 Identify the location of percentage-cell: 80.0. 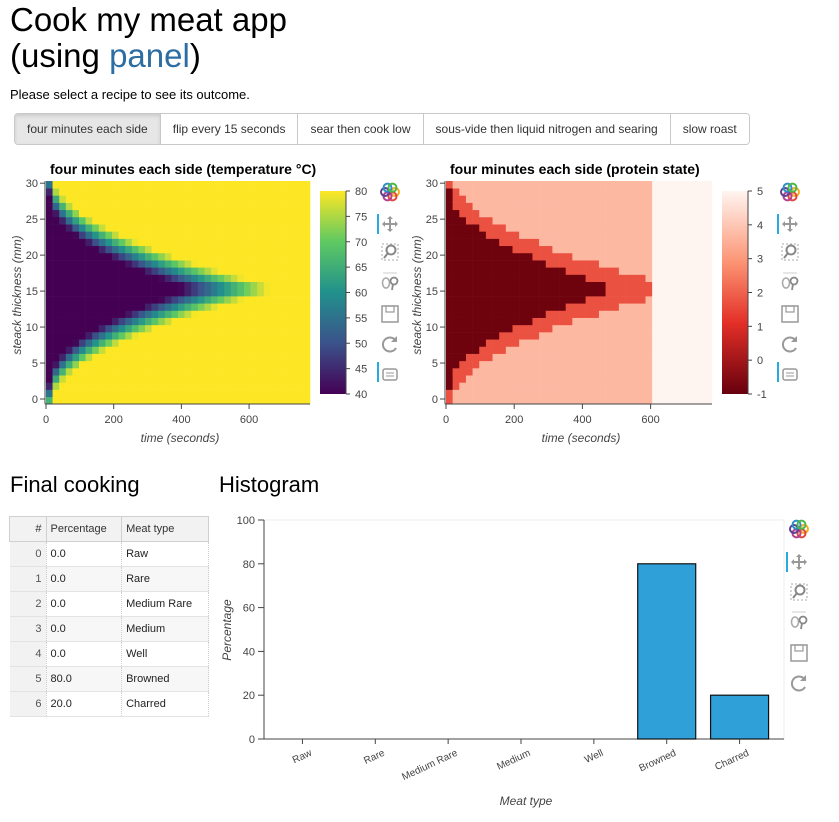
(84, 679).